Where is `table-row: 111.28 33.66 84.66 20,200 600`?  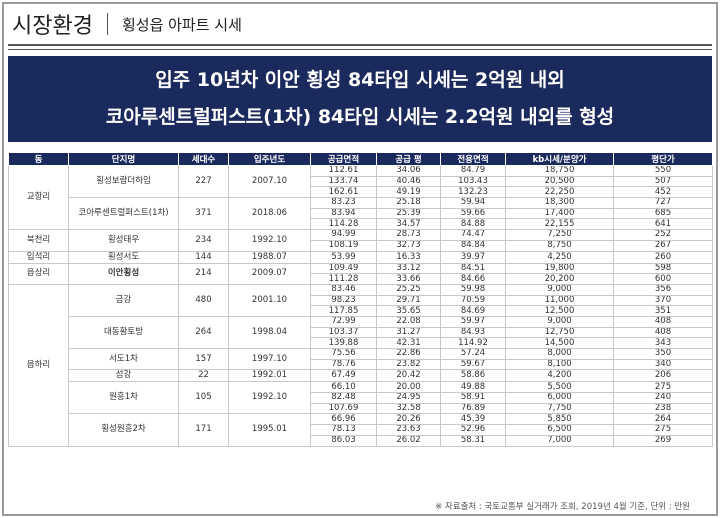
table-row: 111.28 33.66 84.66 20,200 600 is located at coordinates (361, 279).